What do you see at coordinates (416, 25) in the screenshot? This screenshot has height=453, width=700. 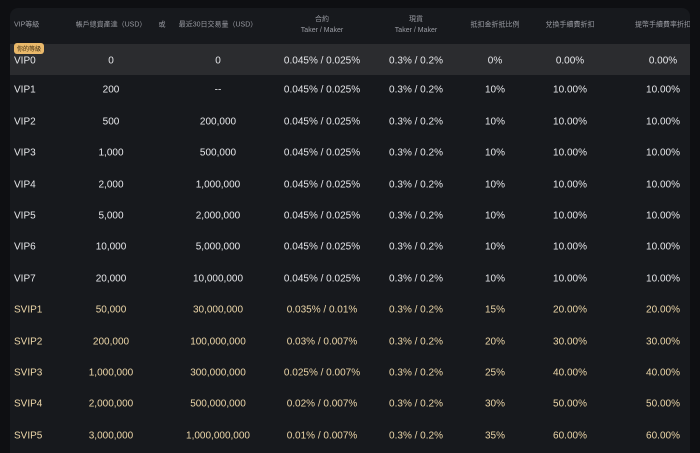 I see `header-cell: 現貨 Taker / Maker` at bounding box center [416, 25].